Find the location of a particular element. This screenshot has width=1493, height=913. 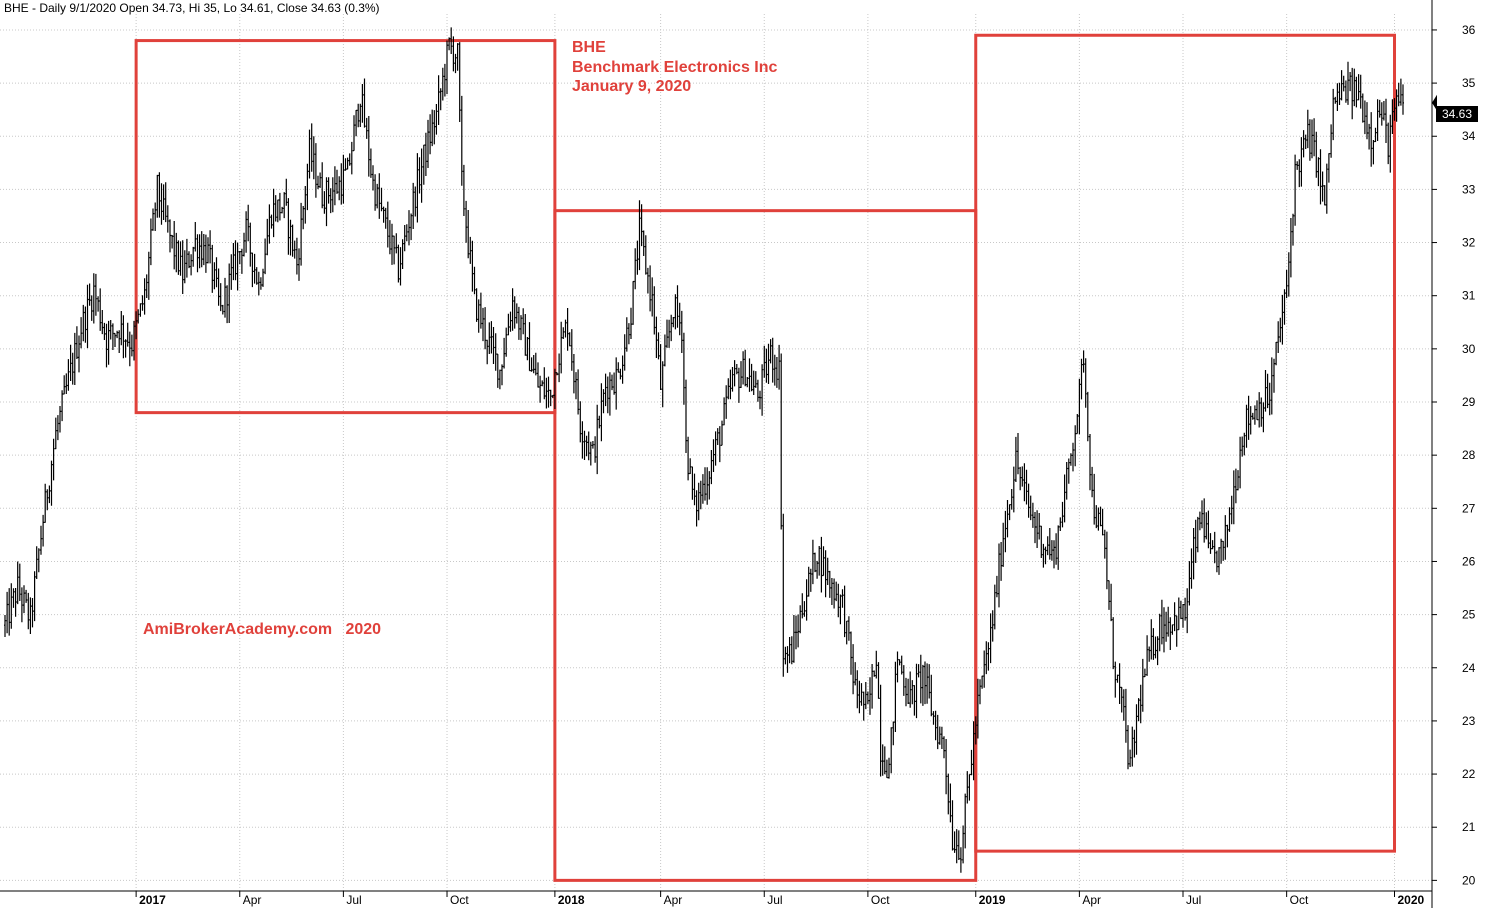

y-tick-label: 28 is located at coordinates (1469, 455).